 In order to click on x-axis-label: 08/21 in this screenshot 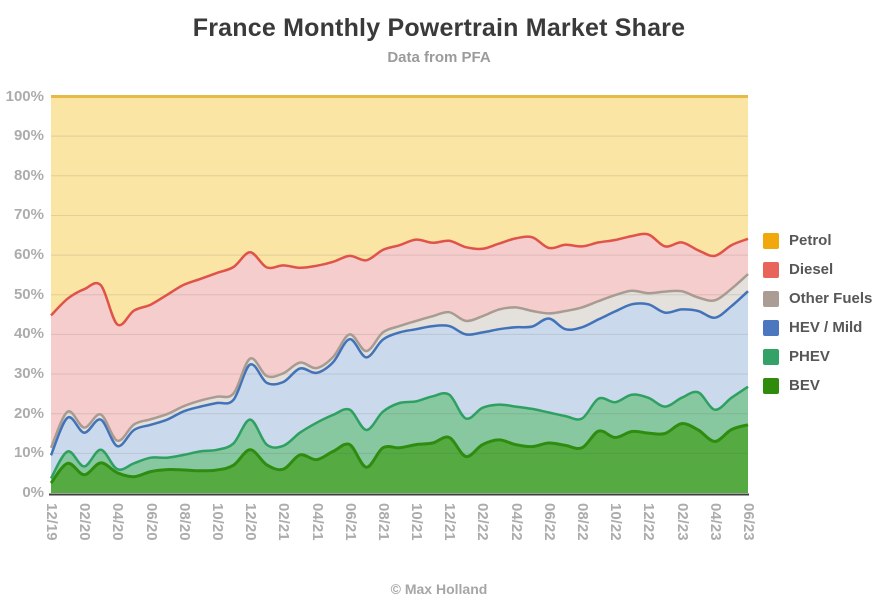, I will do `click(383, 522)`.